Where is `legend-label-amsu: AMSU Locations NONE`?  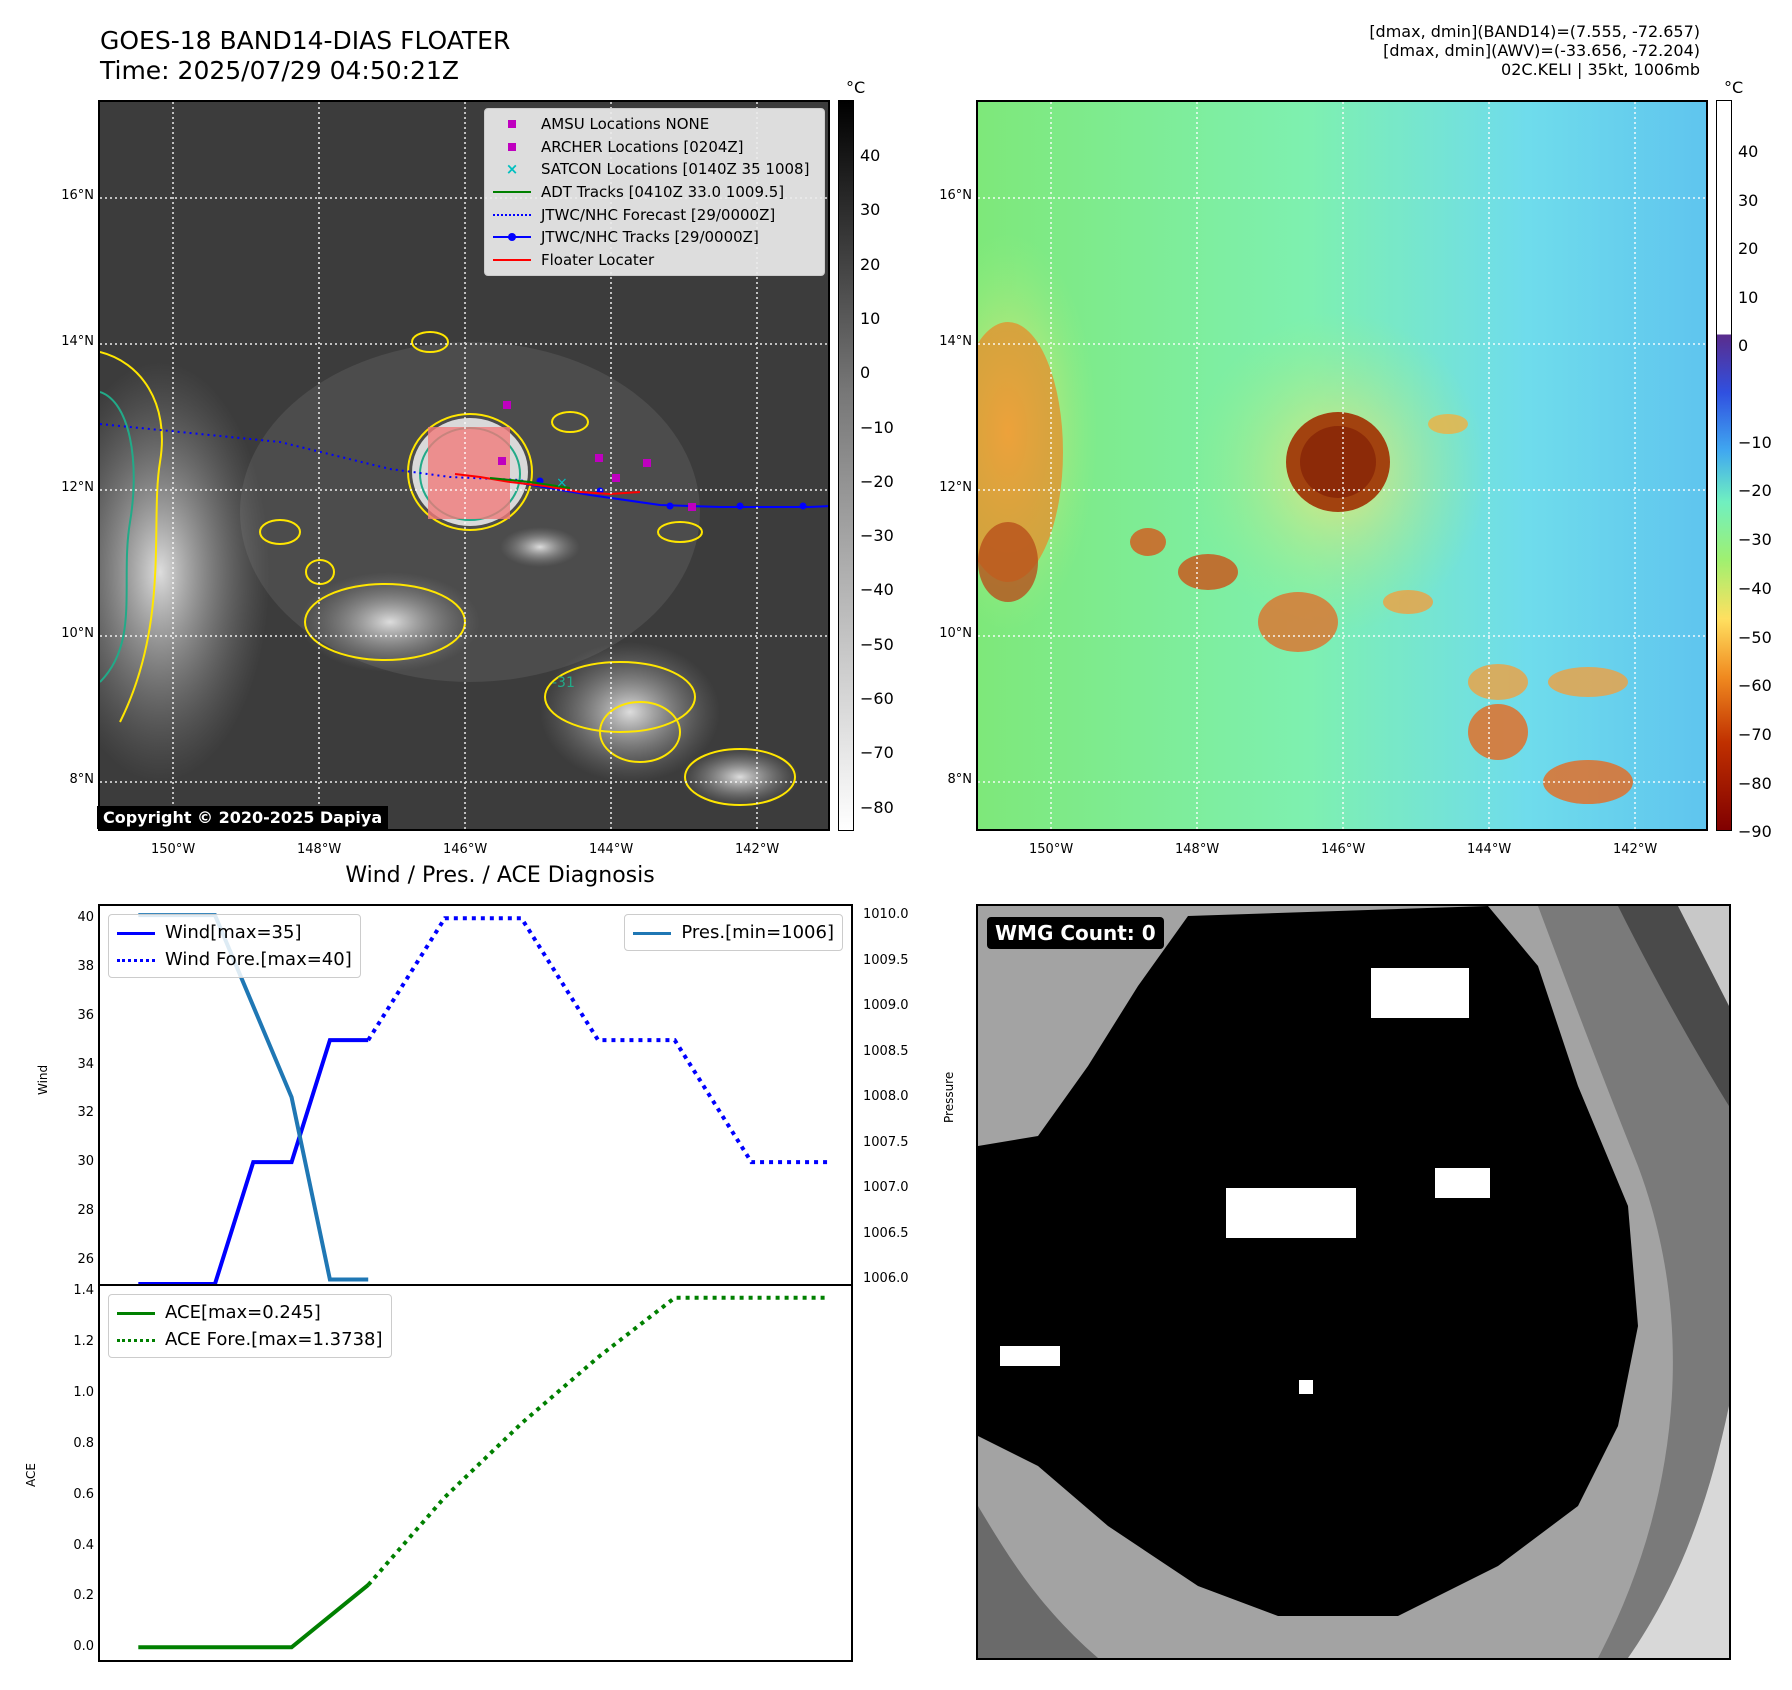 legend-label-amsu: AMSU Locations NONE is located at coordinates (625, 124).